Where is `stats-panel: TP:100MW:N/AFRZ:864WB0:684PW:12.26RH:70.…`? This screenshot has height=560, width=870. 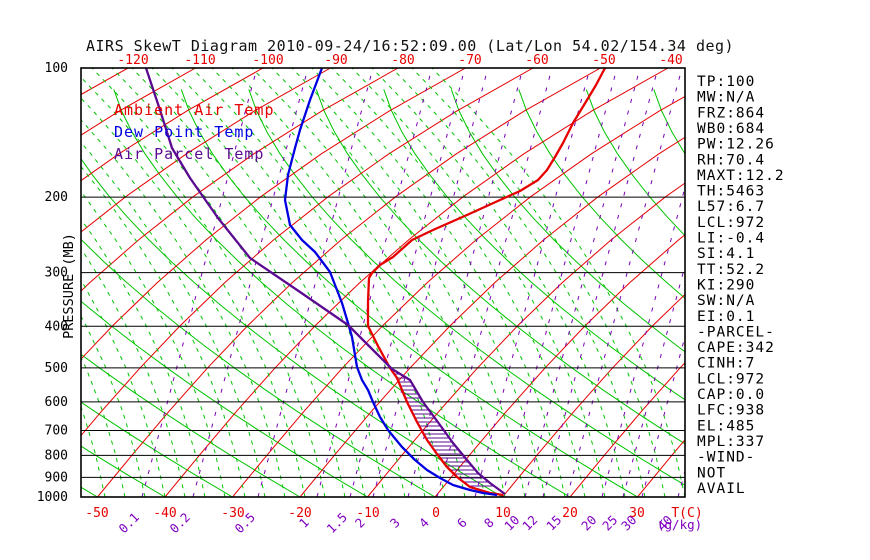
stats-panel: TP:100MW:N/AFRZ:864WB0:684PW:12.26RH:70.… is located at coordinates (741, 285).